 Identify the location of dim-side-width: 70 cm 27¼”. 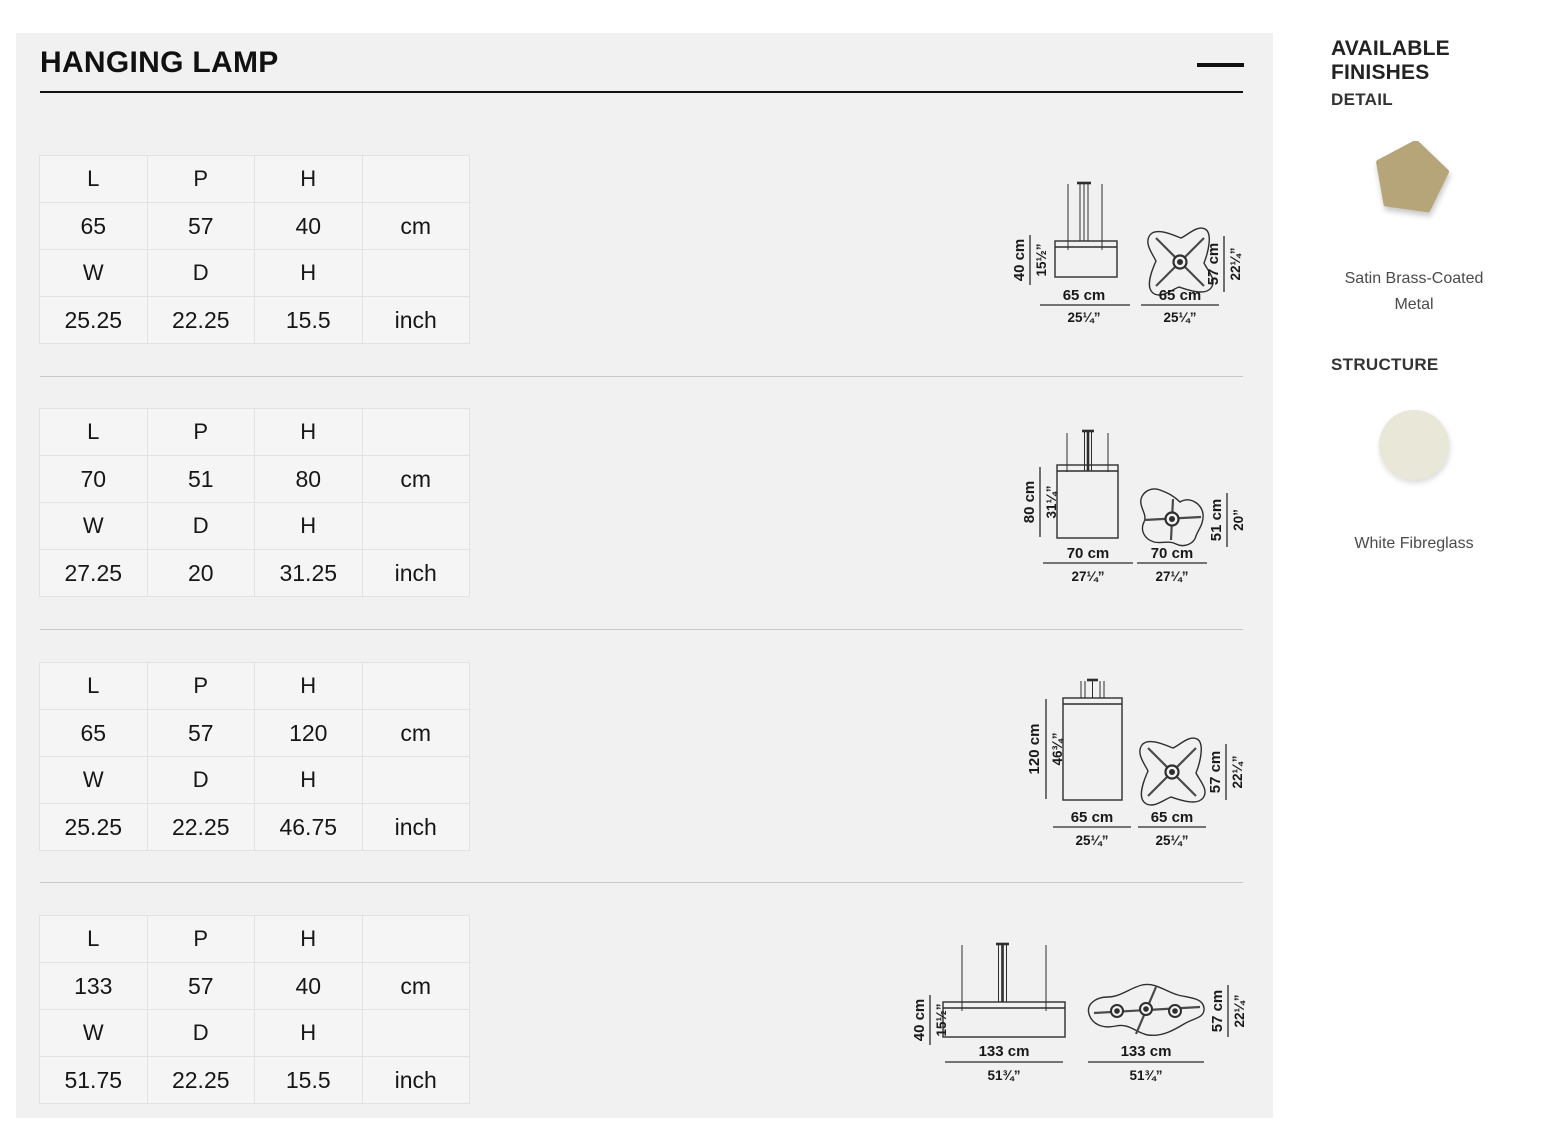
(1088, 564).